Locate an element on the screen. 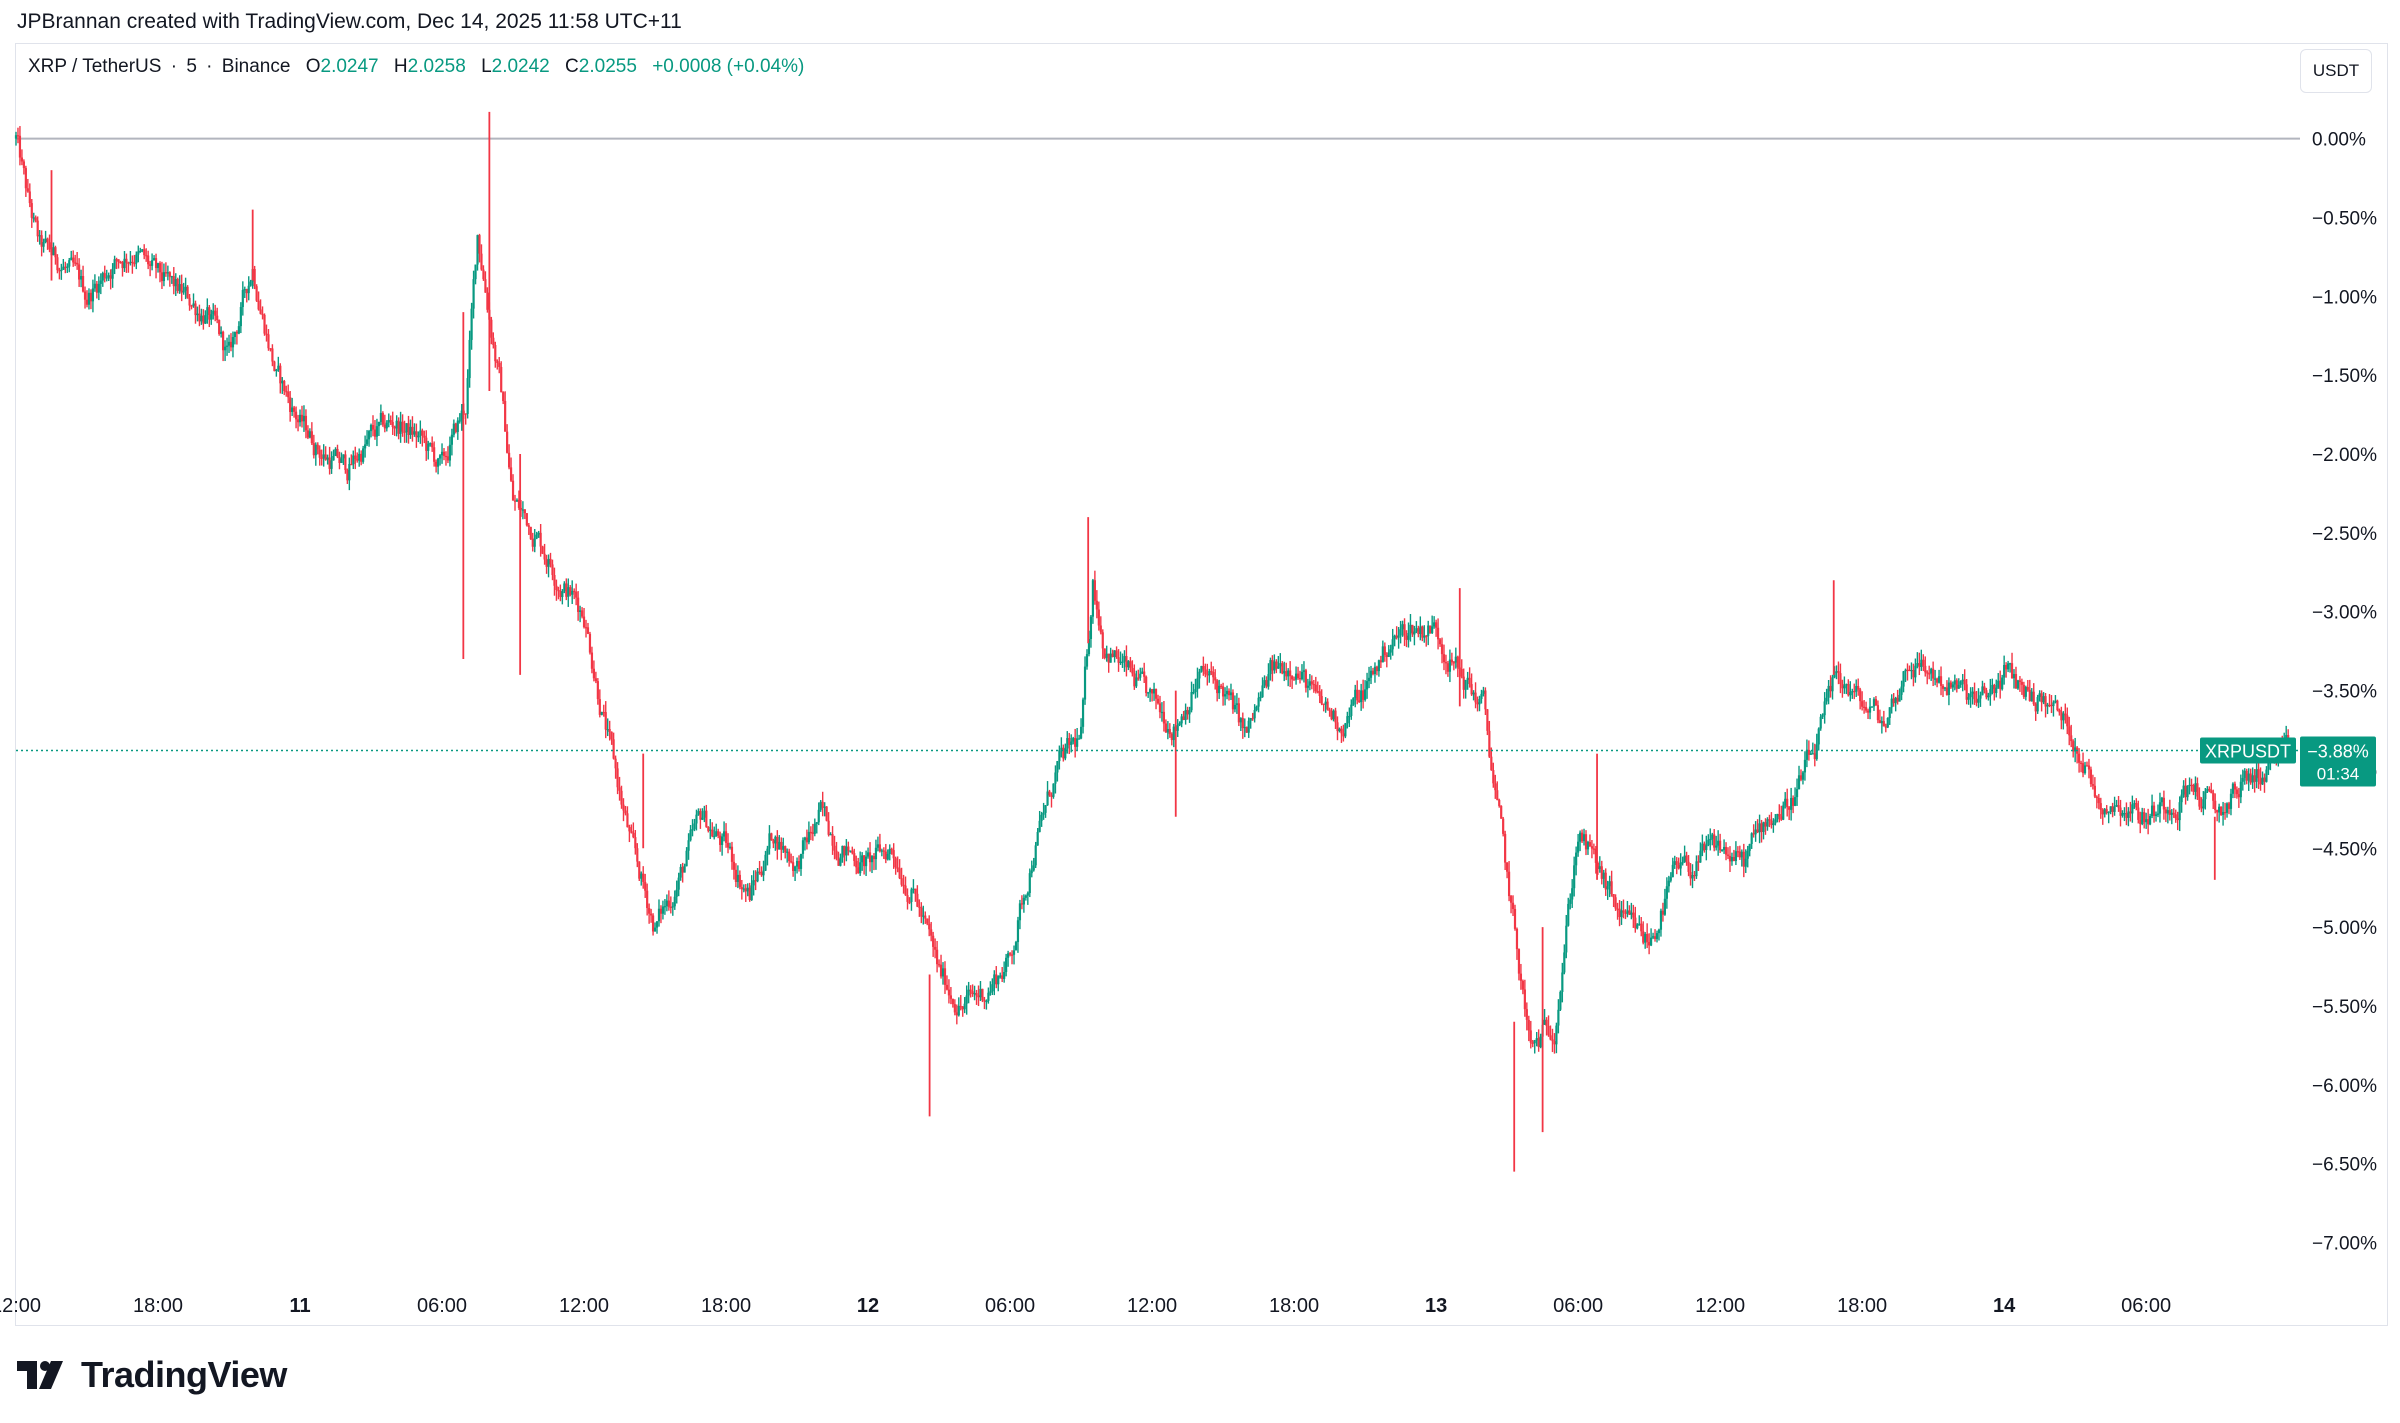 The height and width of the screenshot is (1423, 2400). y-tick-label: 0.00% is located at coordinates (2339, 140).